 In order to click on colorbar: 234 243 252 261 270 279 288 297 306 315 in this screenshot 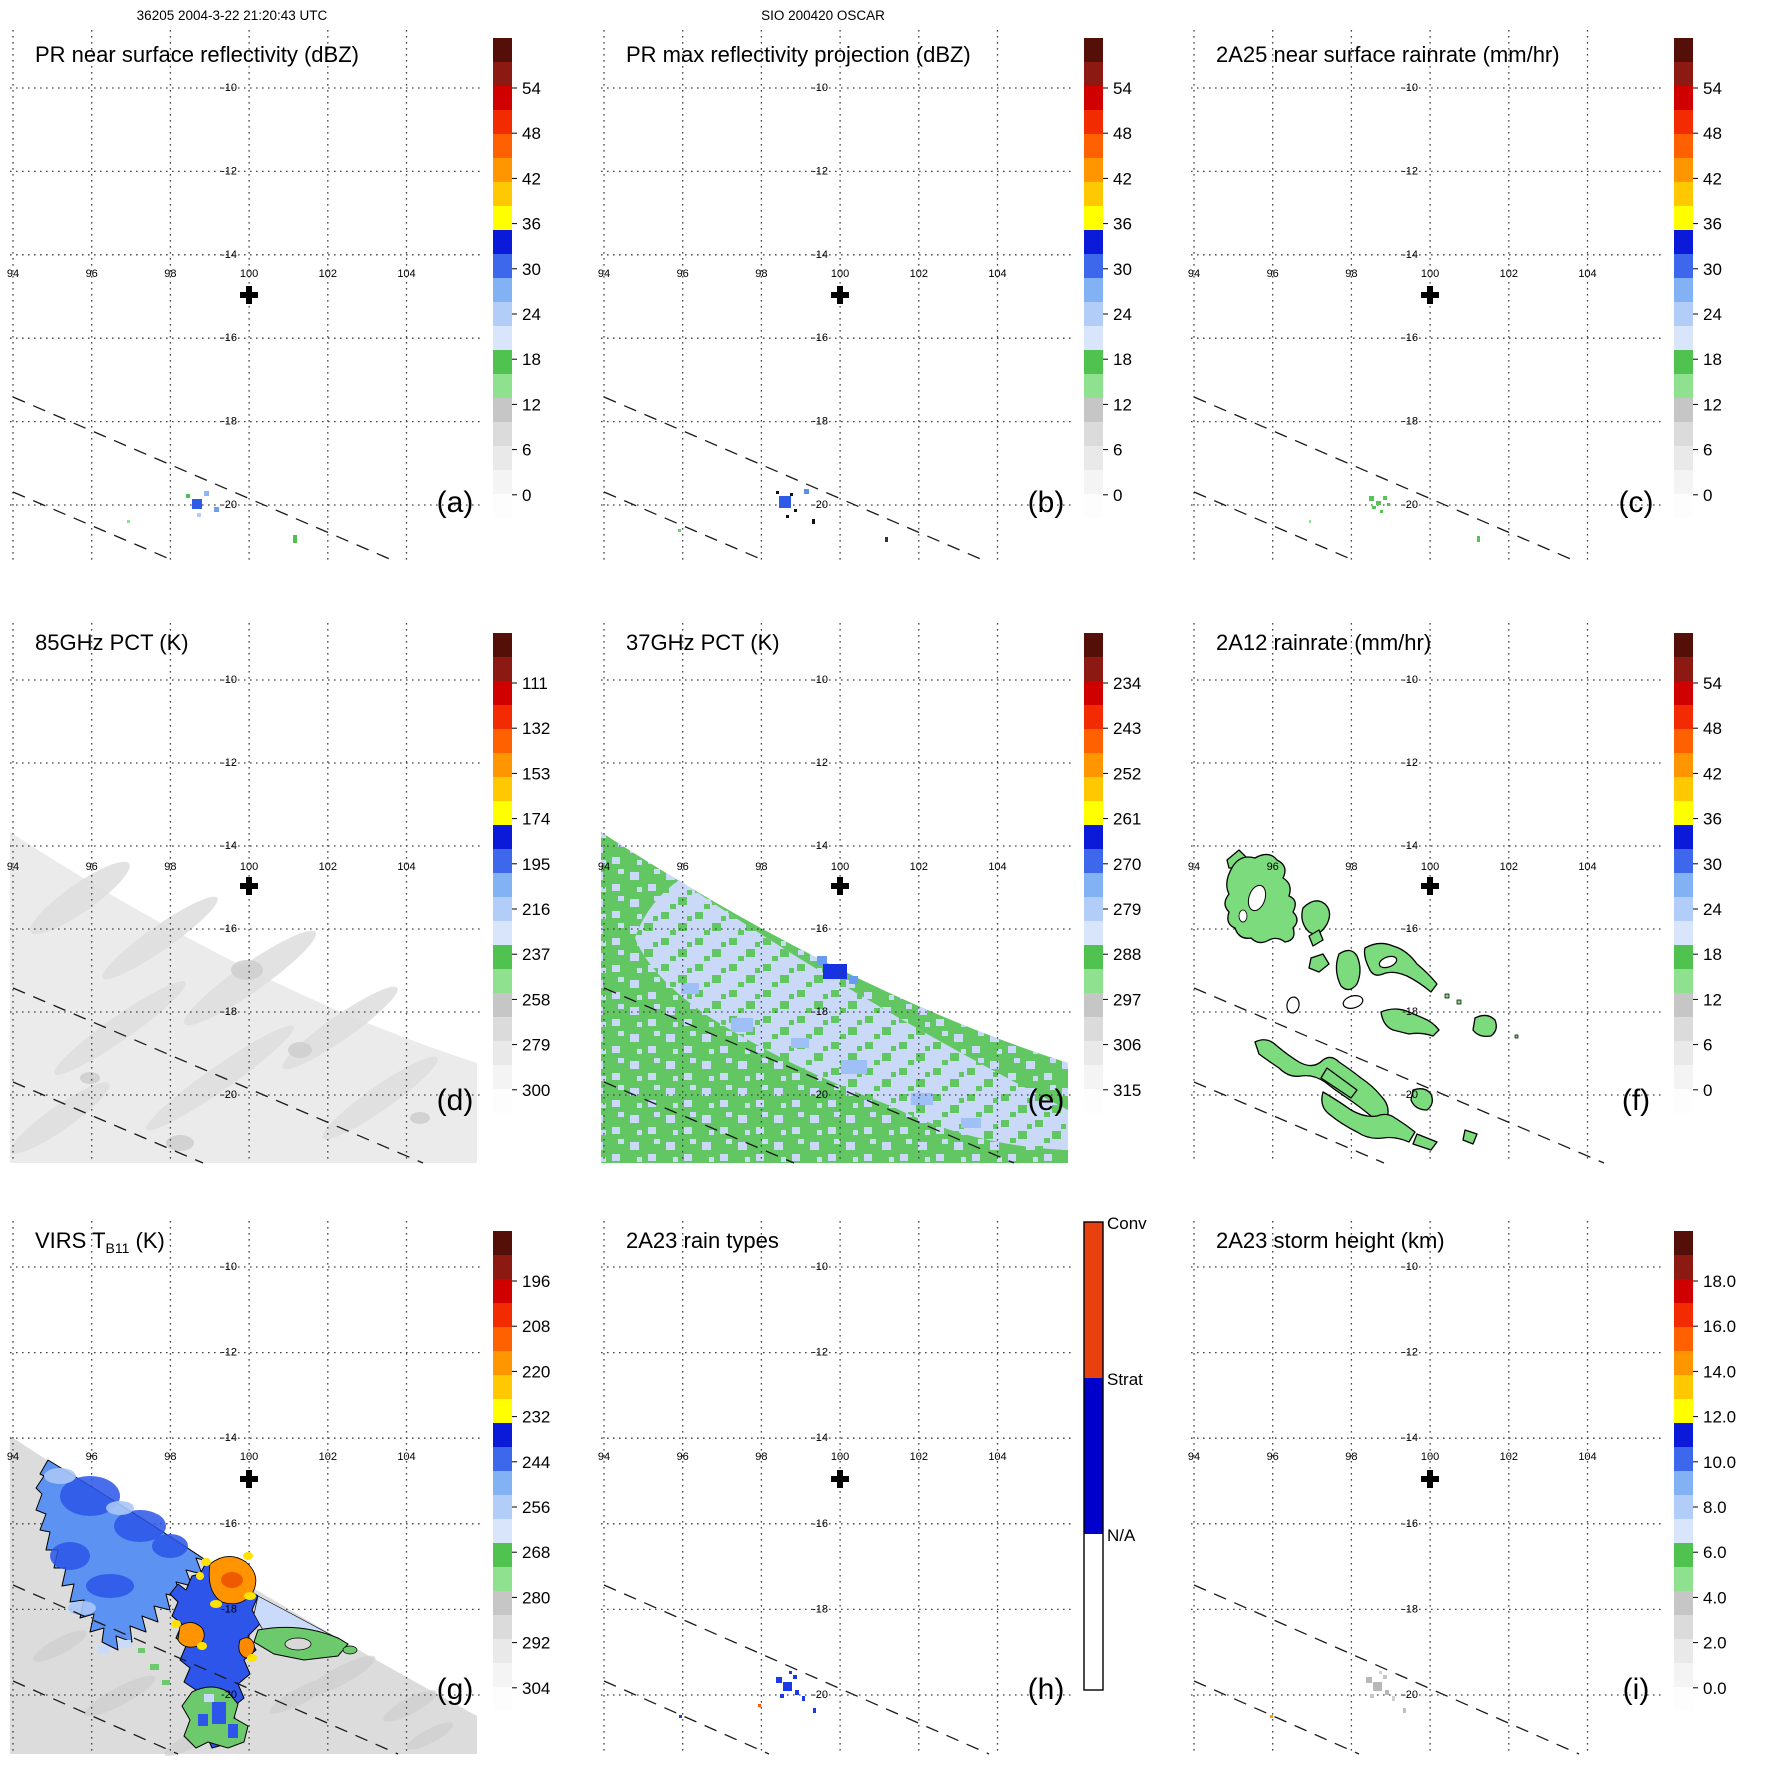, I will do `click(1112, 873)`.